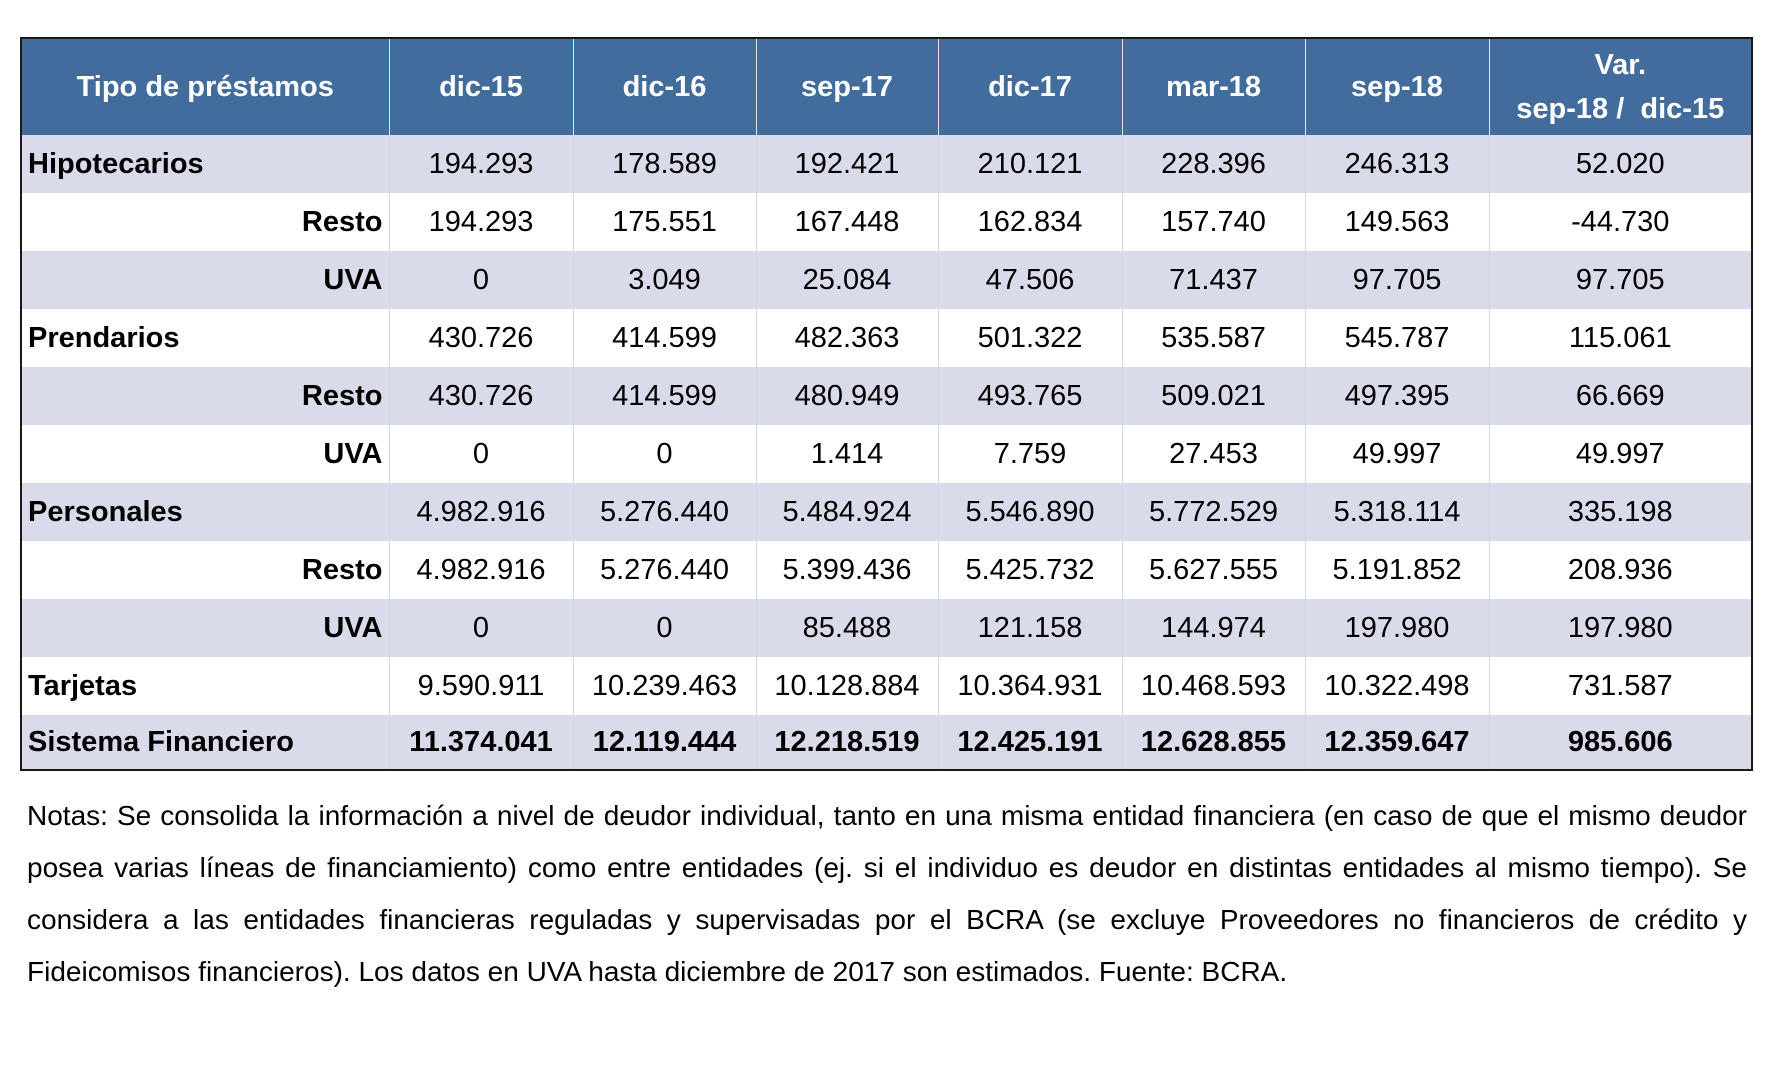  What do you see at coordinates (1396, 222) in the screenshot?
I see `value-cell: 149.563` at bounding box center [1396, 222].